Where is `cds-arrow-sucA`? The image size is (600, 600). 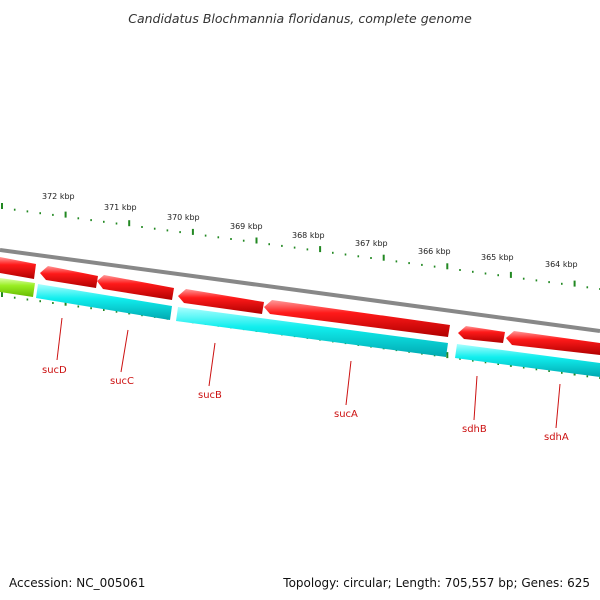 cds-arrow-sucA is located at coordinates (357, 318).